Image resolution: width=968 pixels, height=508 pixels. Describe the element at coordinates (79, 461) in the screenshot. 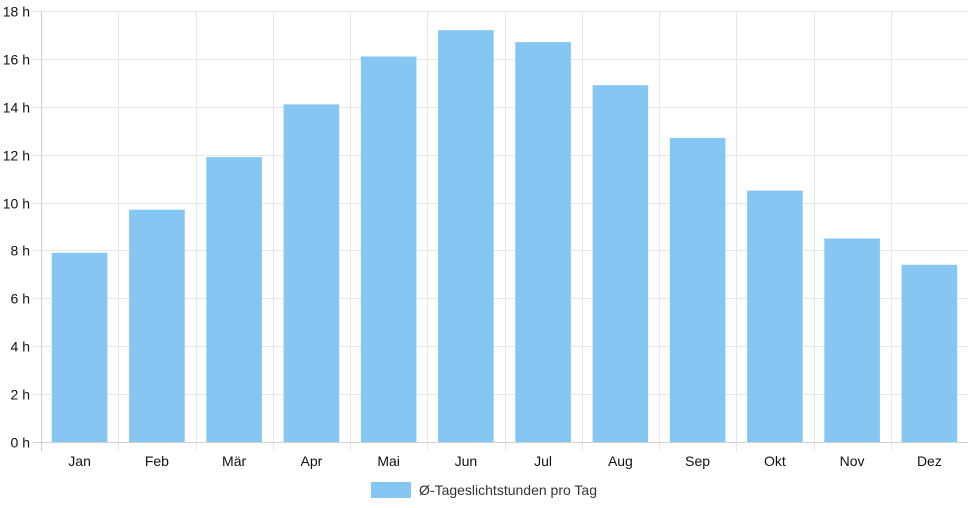

I see `x-tick-label: Jan` at that location.